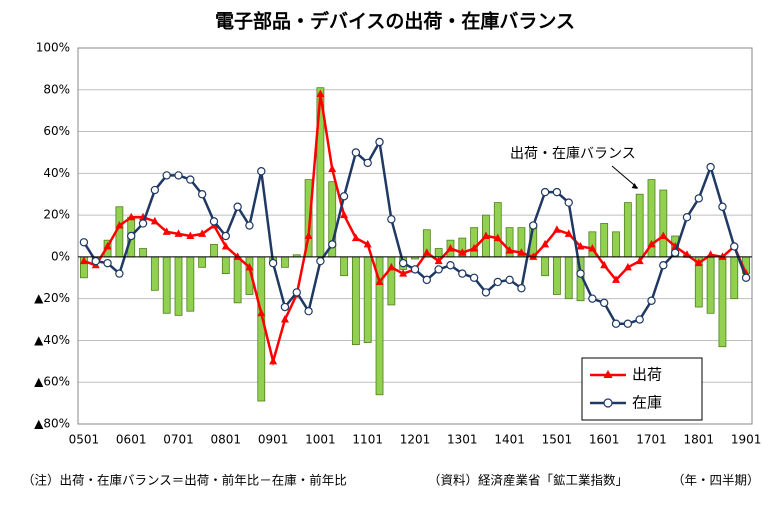  What do you see at coordinates (651, 440) in the screenshot?
I see `x-tick-label: 1701` at bounding box center [651, 440].